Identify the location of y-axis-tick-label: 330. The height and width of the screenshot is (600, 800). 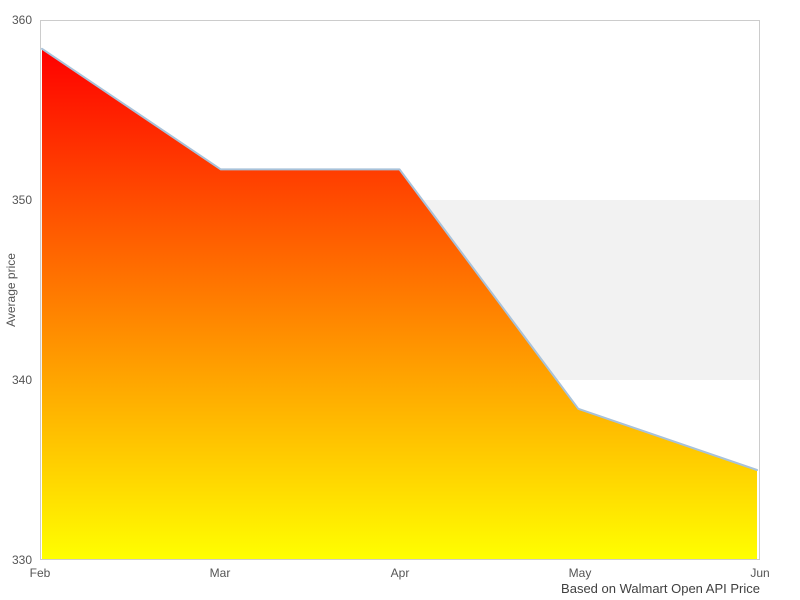
(21, 560).